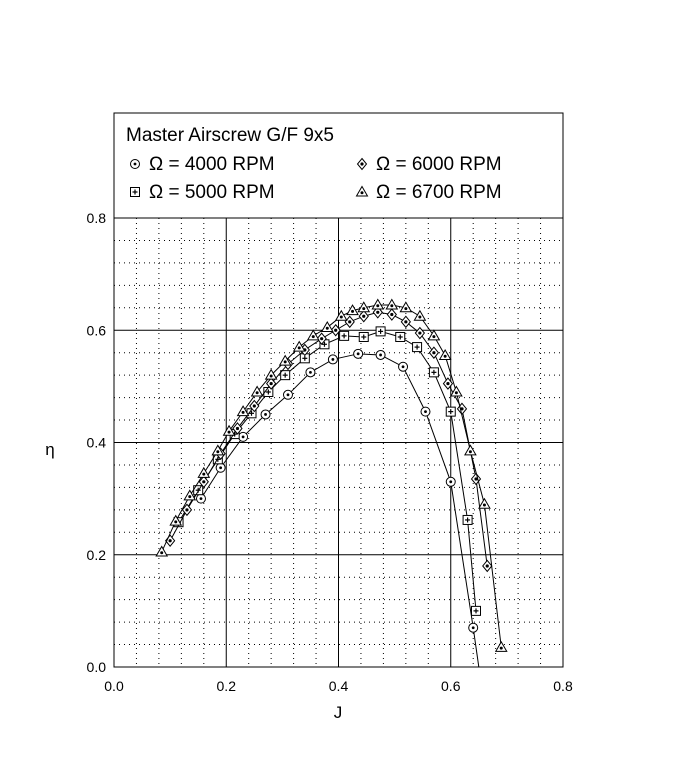 The image size is (675, 780). I want to click on y-tick-label: 0.8, so click(97, 218).